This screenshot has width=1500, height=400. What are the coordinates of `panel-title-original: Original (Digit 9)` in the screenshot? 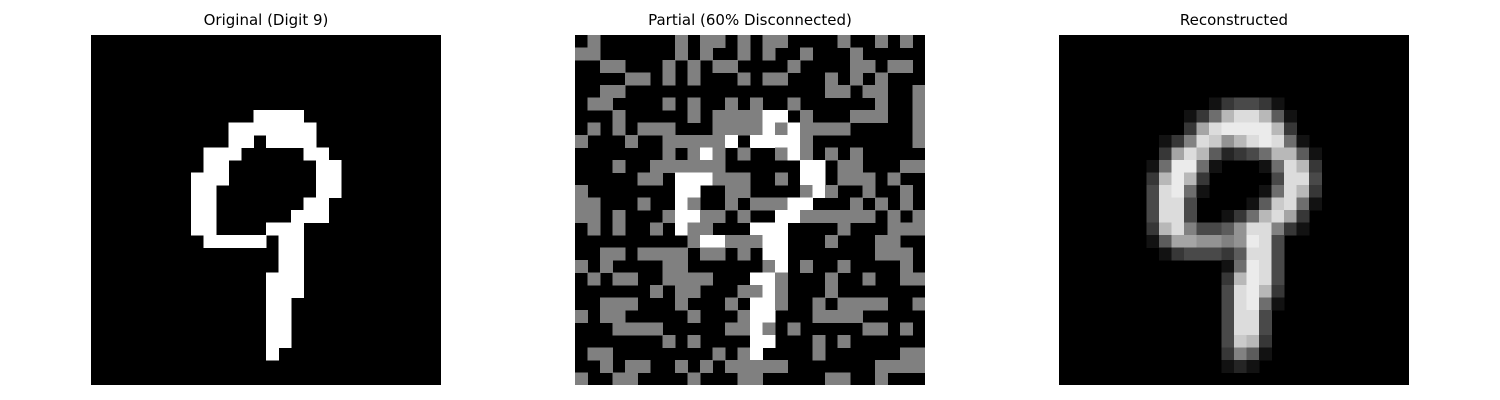 It's located at (266, 20).